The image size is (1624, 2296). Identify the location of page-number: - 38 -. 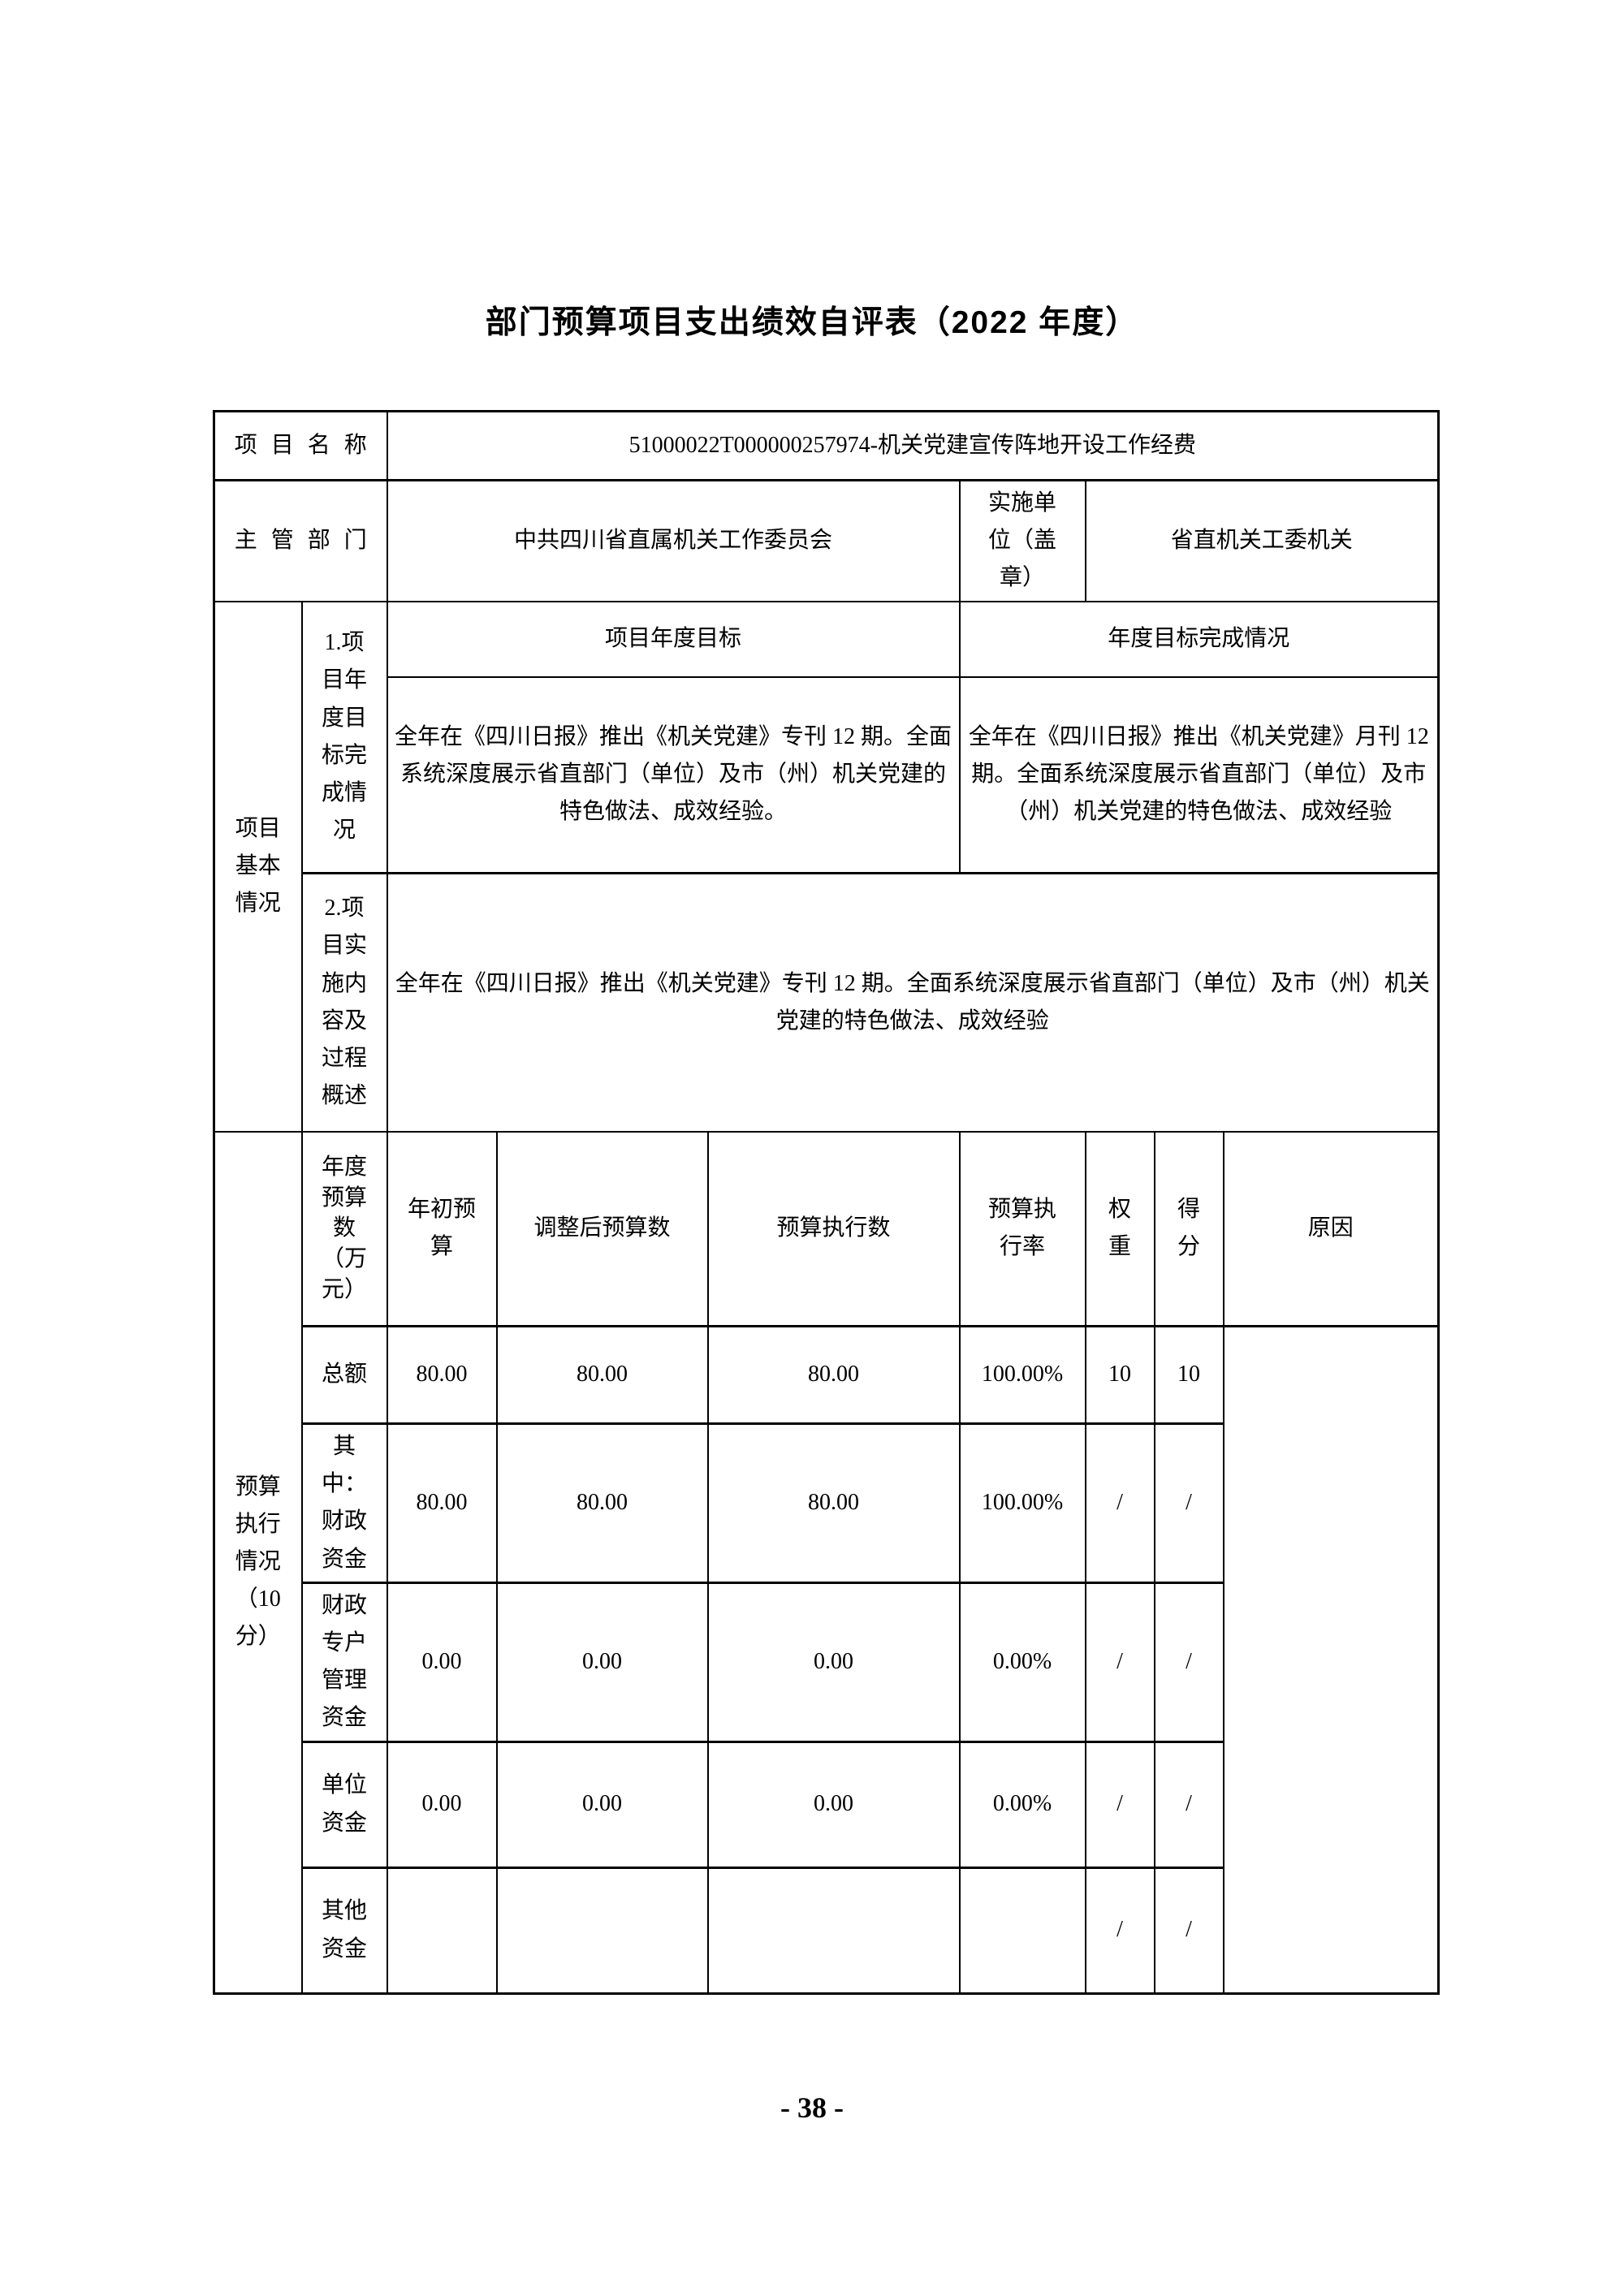
(812, 2107).